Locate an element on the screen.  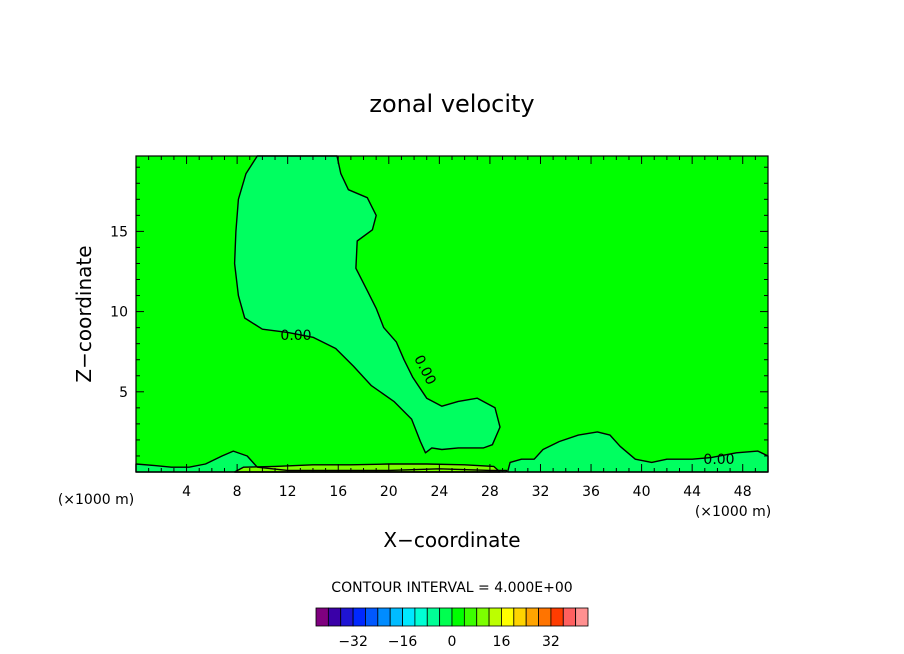
x-tick-label: 40 is located at coordinates (642, 492).